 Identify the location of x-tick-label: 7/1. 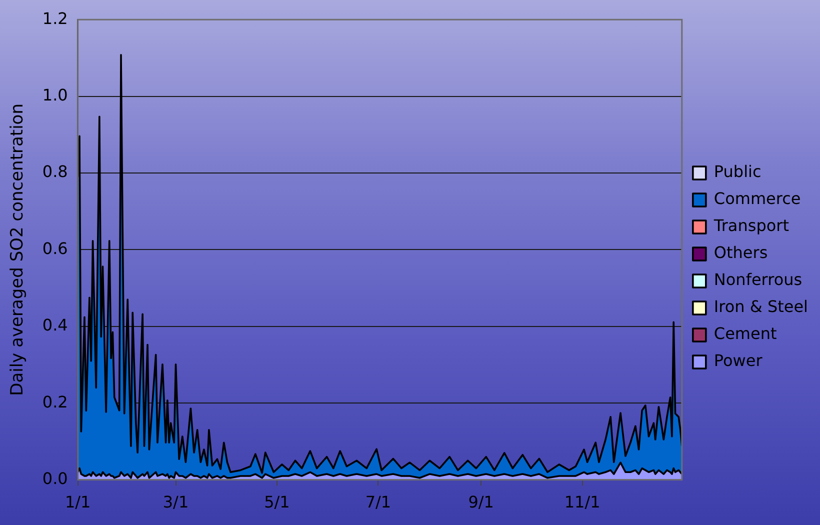
(378, 502).